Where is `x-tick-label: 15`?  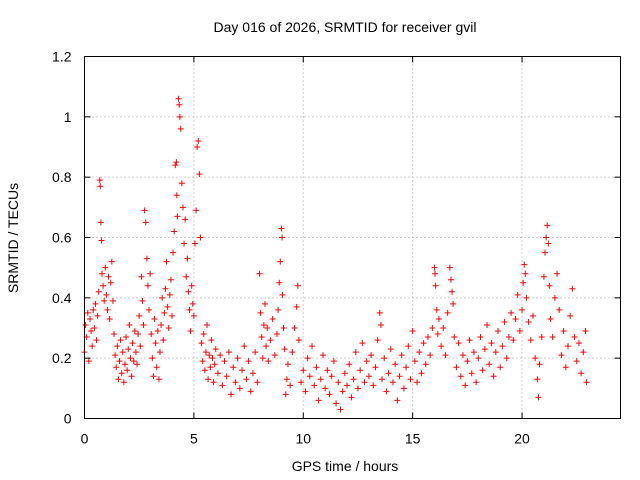
x-tick-label: 15 is located at coordinates (413, 439).